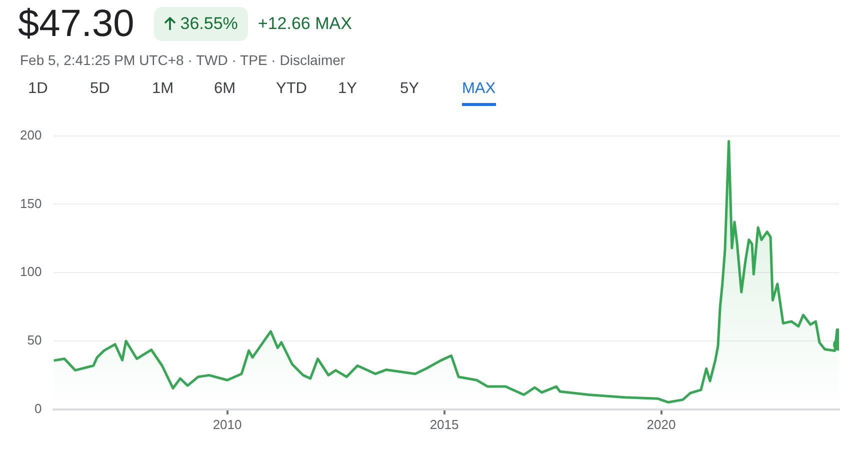 The width and height of the screenshot is (861, 468). What do you see at coordinates (347, 89) in the screenshot?
I see `text: 1Y` at bounding box center [347, 89].